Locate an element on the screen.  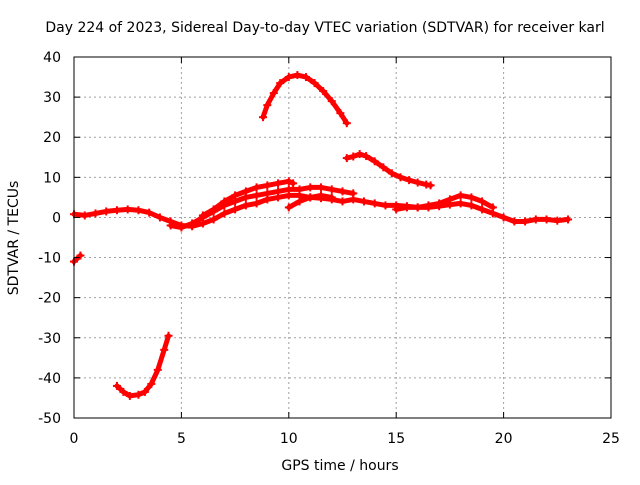
y-tick-label: 20 is located at coordinates (52, 138).